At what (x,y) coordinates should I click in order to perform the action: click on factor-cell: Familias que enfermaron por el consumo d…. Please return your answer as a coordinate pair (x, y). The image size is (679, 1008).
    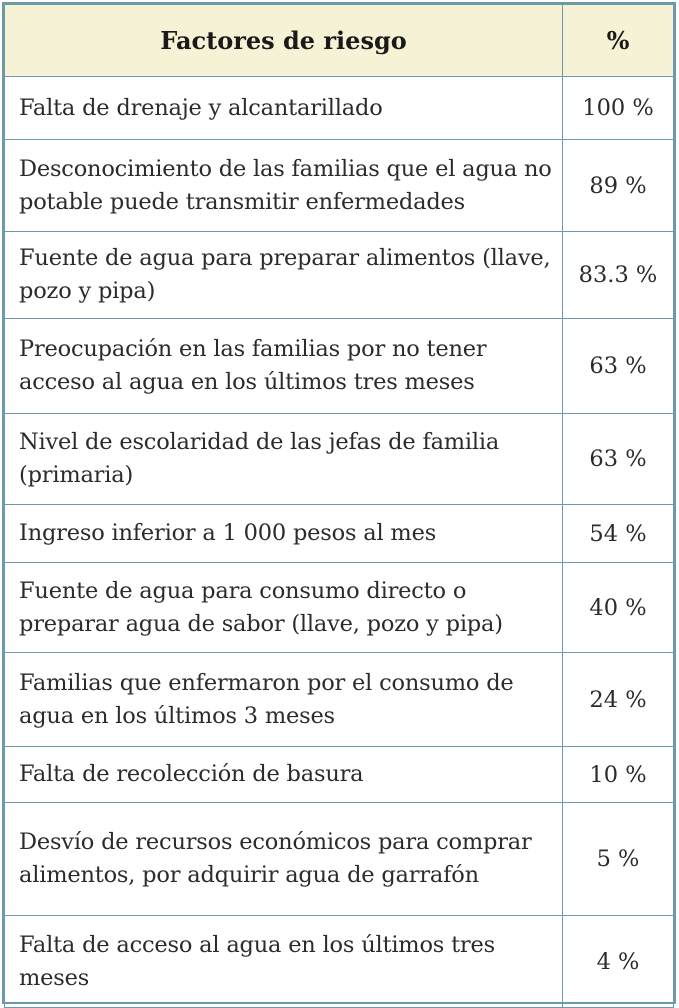
    Looking at the image, I should click on (283, 699).